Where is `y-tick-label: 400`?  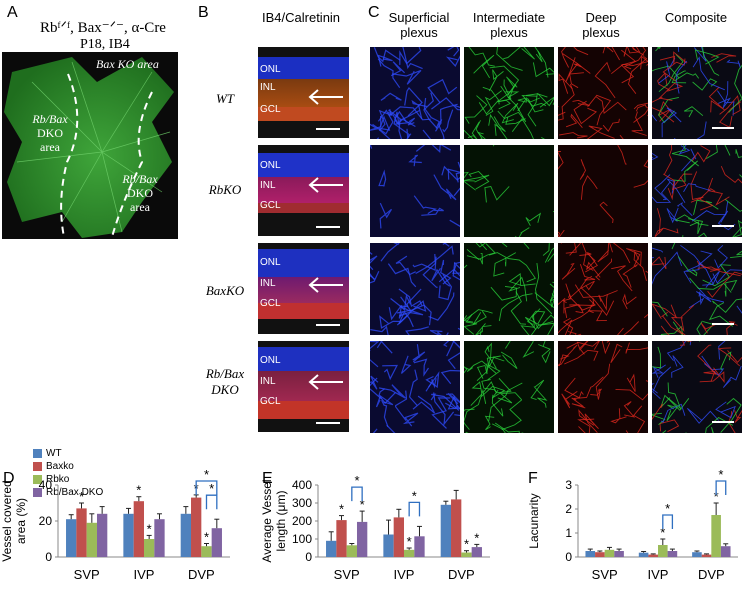
y-tick-label: 400 is located at coordinates (302, 485).